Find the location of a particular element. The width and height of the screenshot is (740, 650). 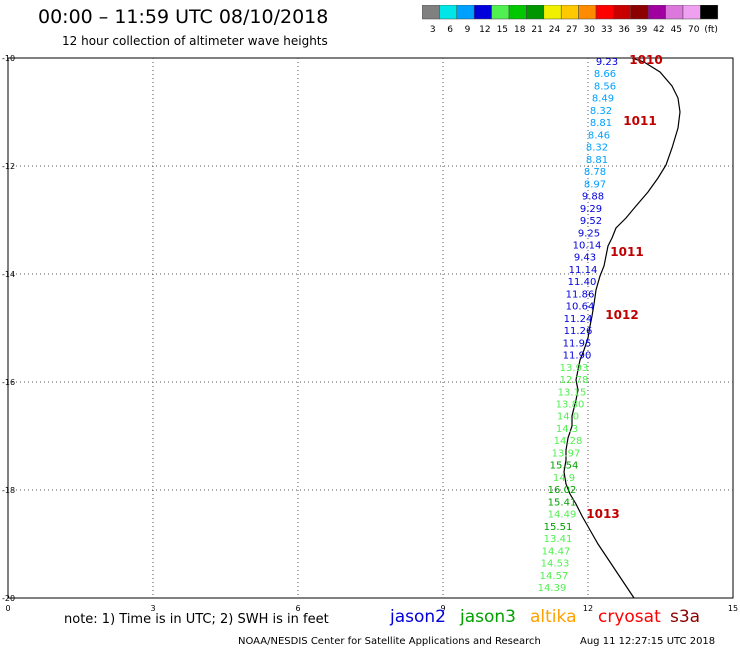

wave-height-label: 16.02 is located at coordinates (562, 490).